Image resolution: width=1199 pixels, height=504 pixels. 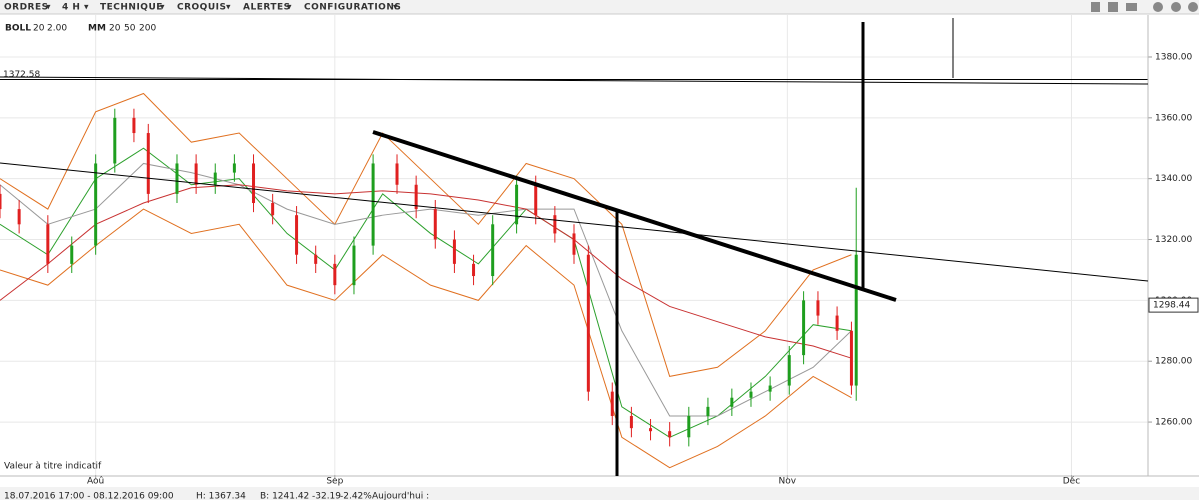 What do you see at coordinates (599, 493) in the screenshot?
I see `status-bar` at bounding box center [599, 493].